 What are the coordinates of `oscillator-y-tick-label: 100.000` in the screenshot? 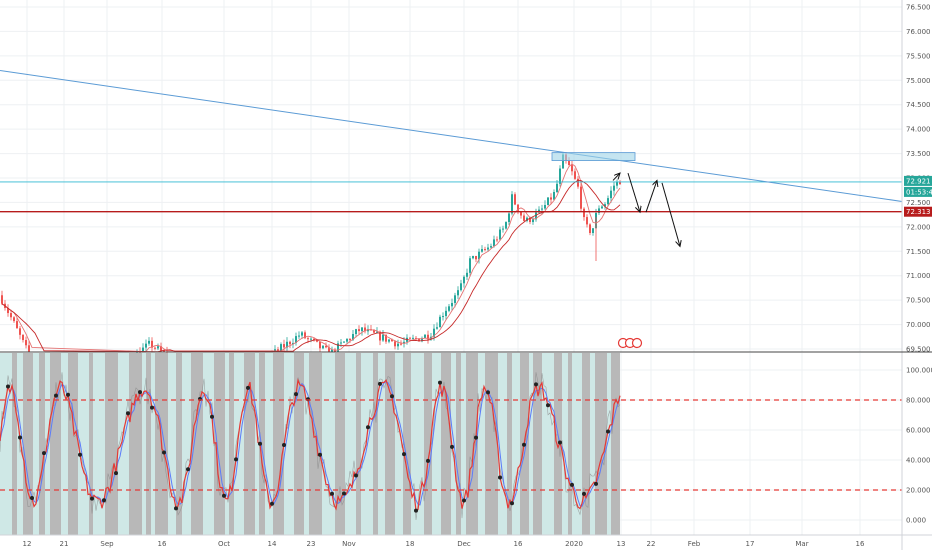 It's located at (919, 371).